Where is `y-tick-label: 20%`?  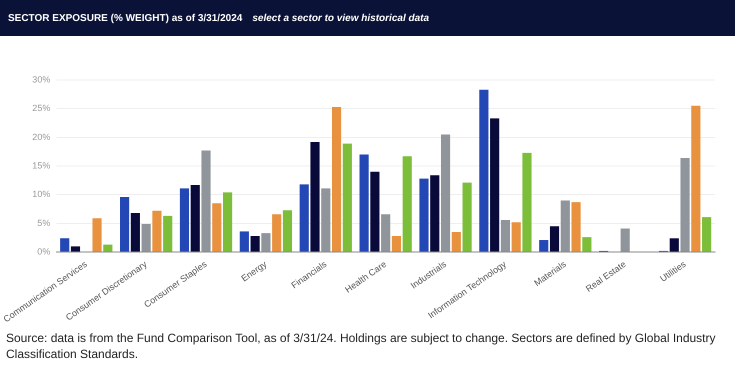
y-tick-label: 20% is located at coordinates (41, 137).